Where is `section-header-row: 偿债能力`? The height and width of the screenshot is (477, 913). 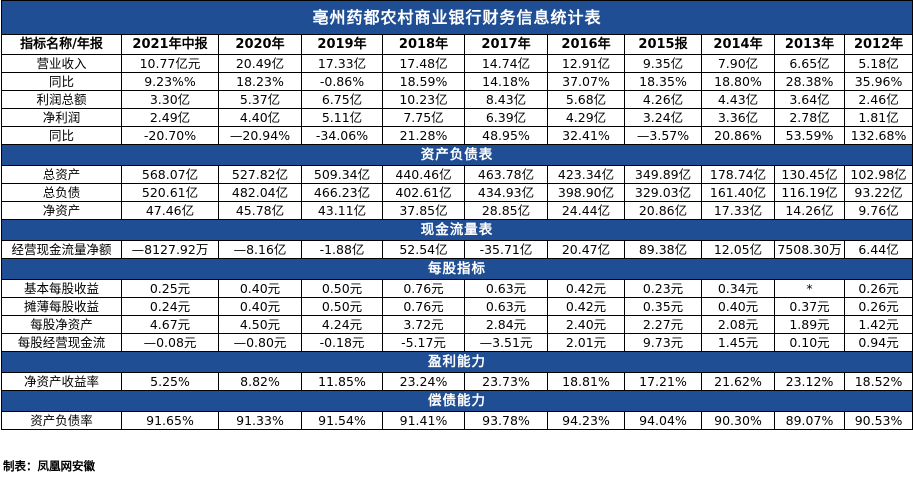
section-header-row: 偿债能力 is located at coordinates (456, 401).